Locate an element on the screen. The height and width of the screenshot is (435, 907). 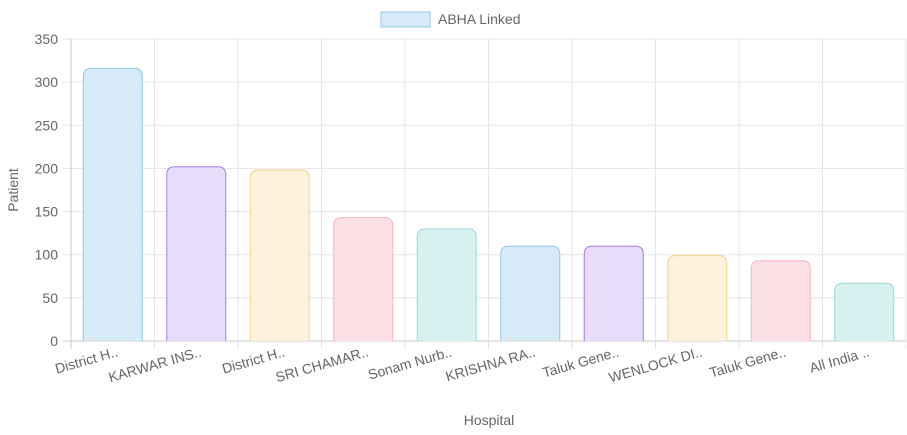
y-tick-label: 300 is located at coordinates (47, 82).